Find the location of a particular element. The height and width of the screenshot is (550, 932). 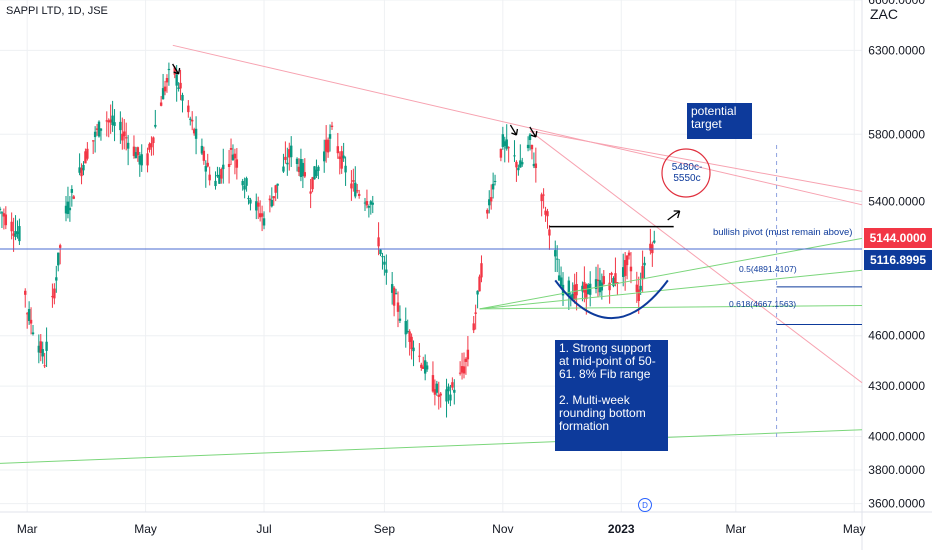

x-tick-label: Nov is located at coordinates (502, 529).